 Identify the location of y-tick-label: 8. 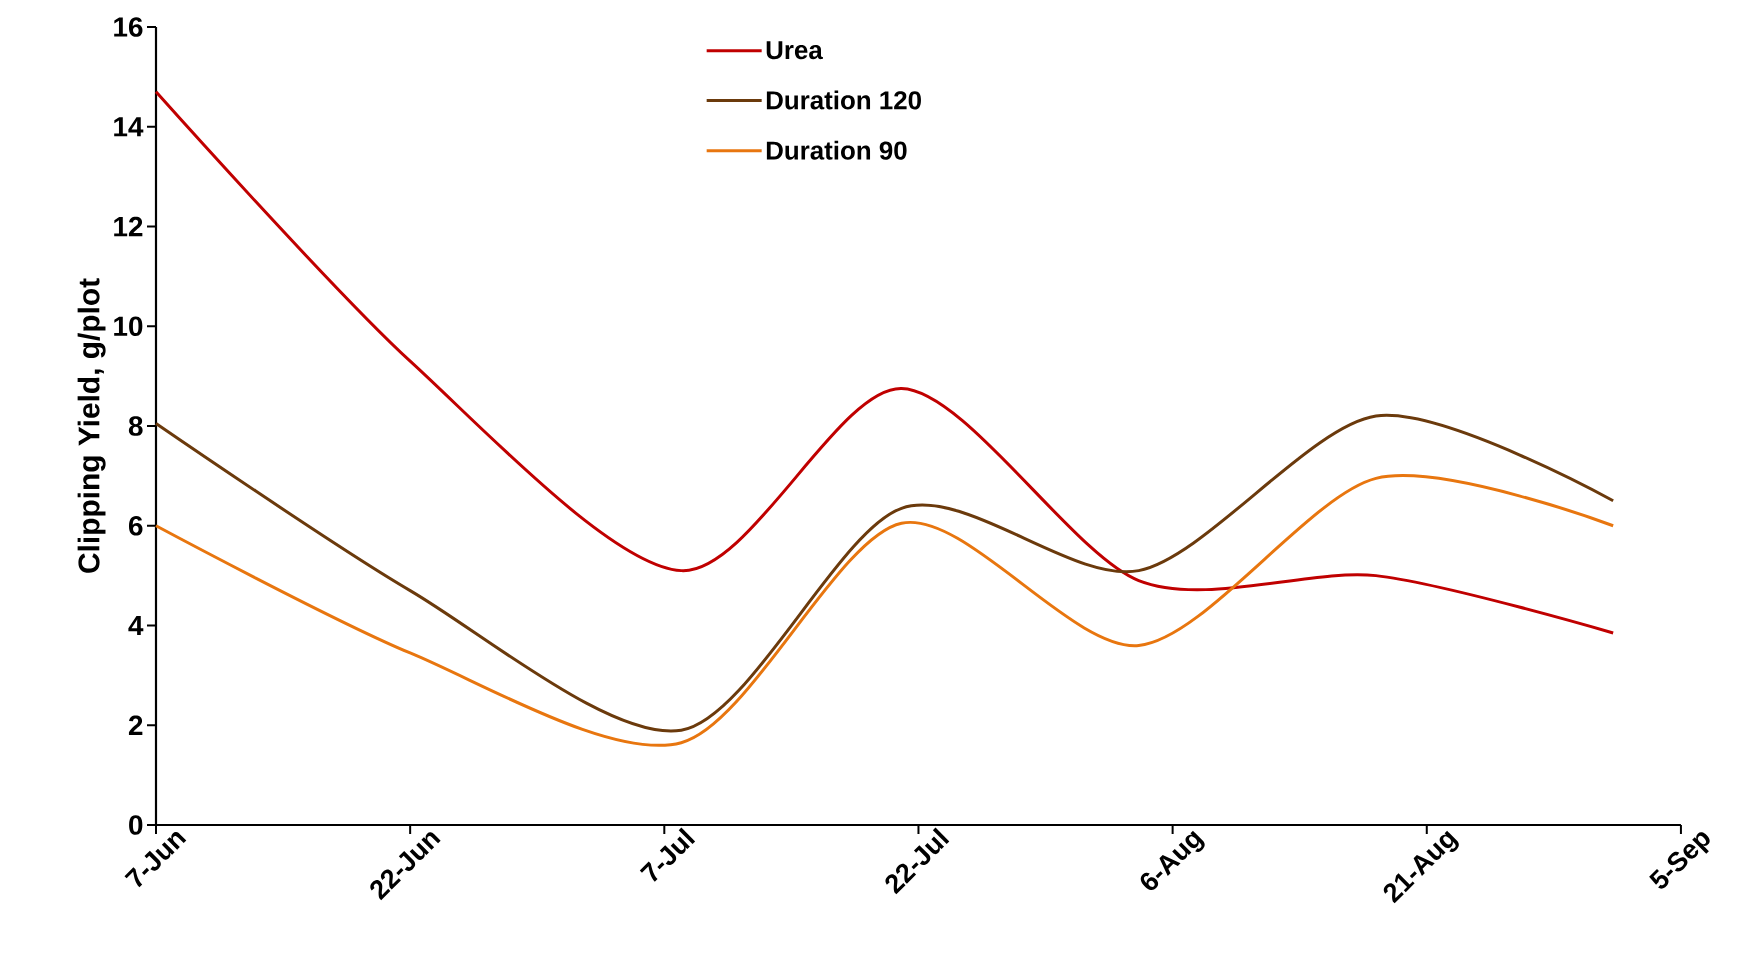
(135, 426).